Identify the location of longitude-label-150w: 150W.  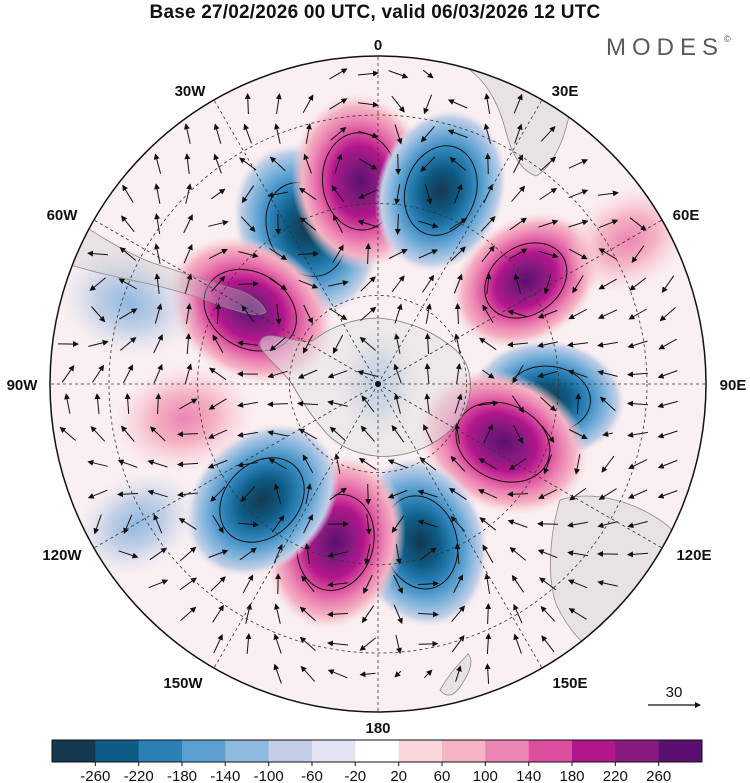
(183, 683).